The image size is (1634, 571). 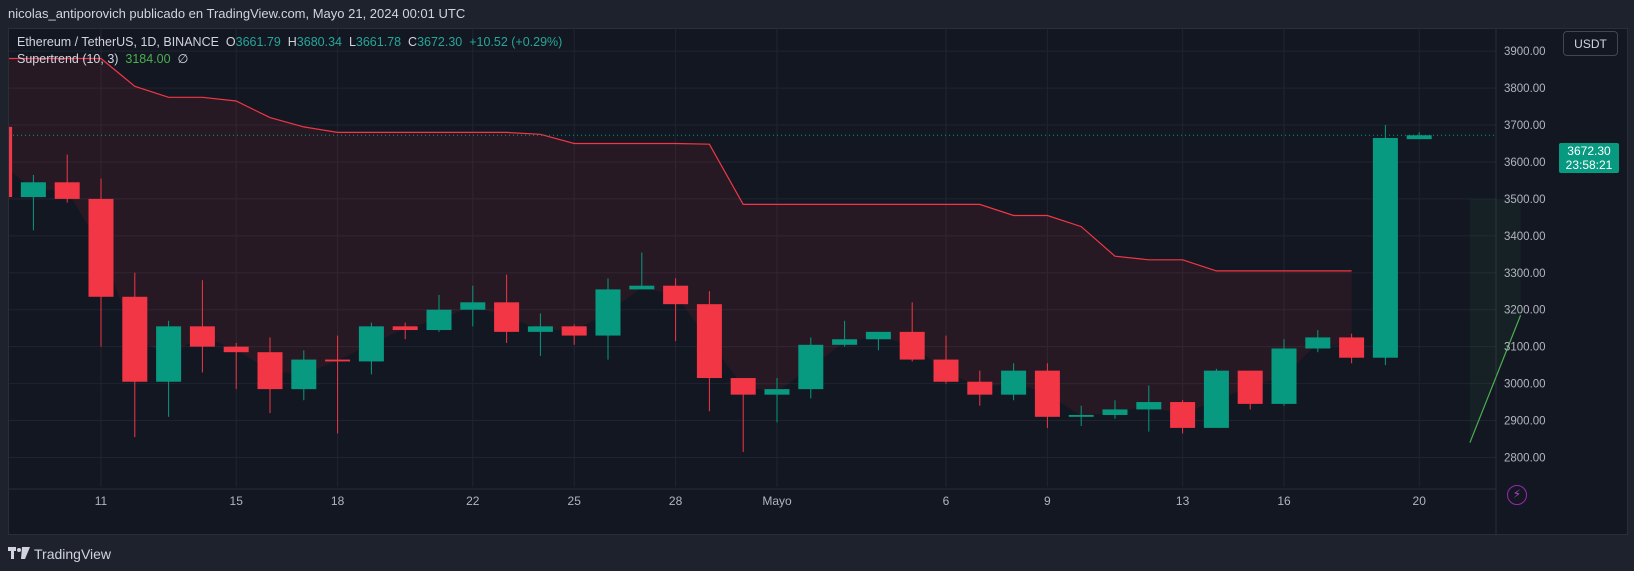 What do you see at coordinates (1420, 501) in the screenshot?
I see `x-tick-label: 20` at bounding box center [1420, 501].